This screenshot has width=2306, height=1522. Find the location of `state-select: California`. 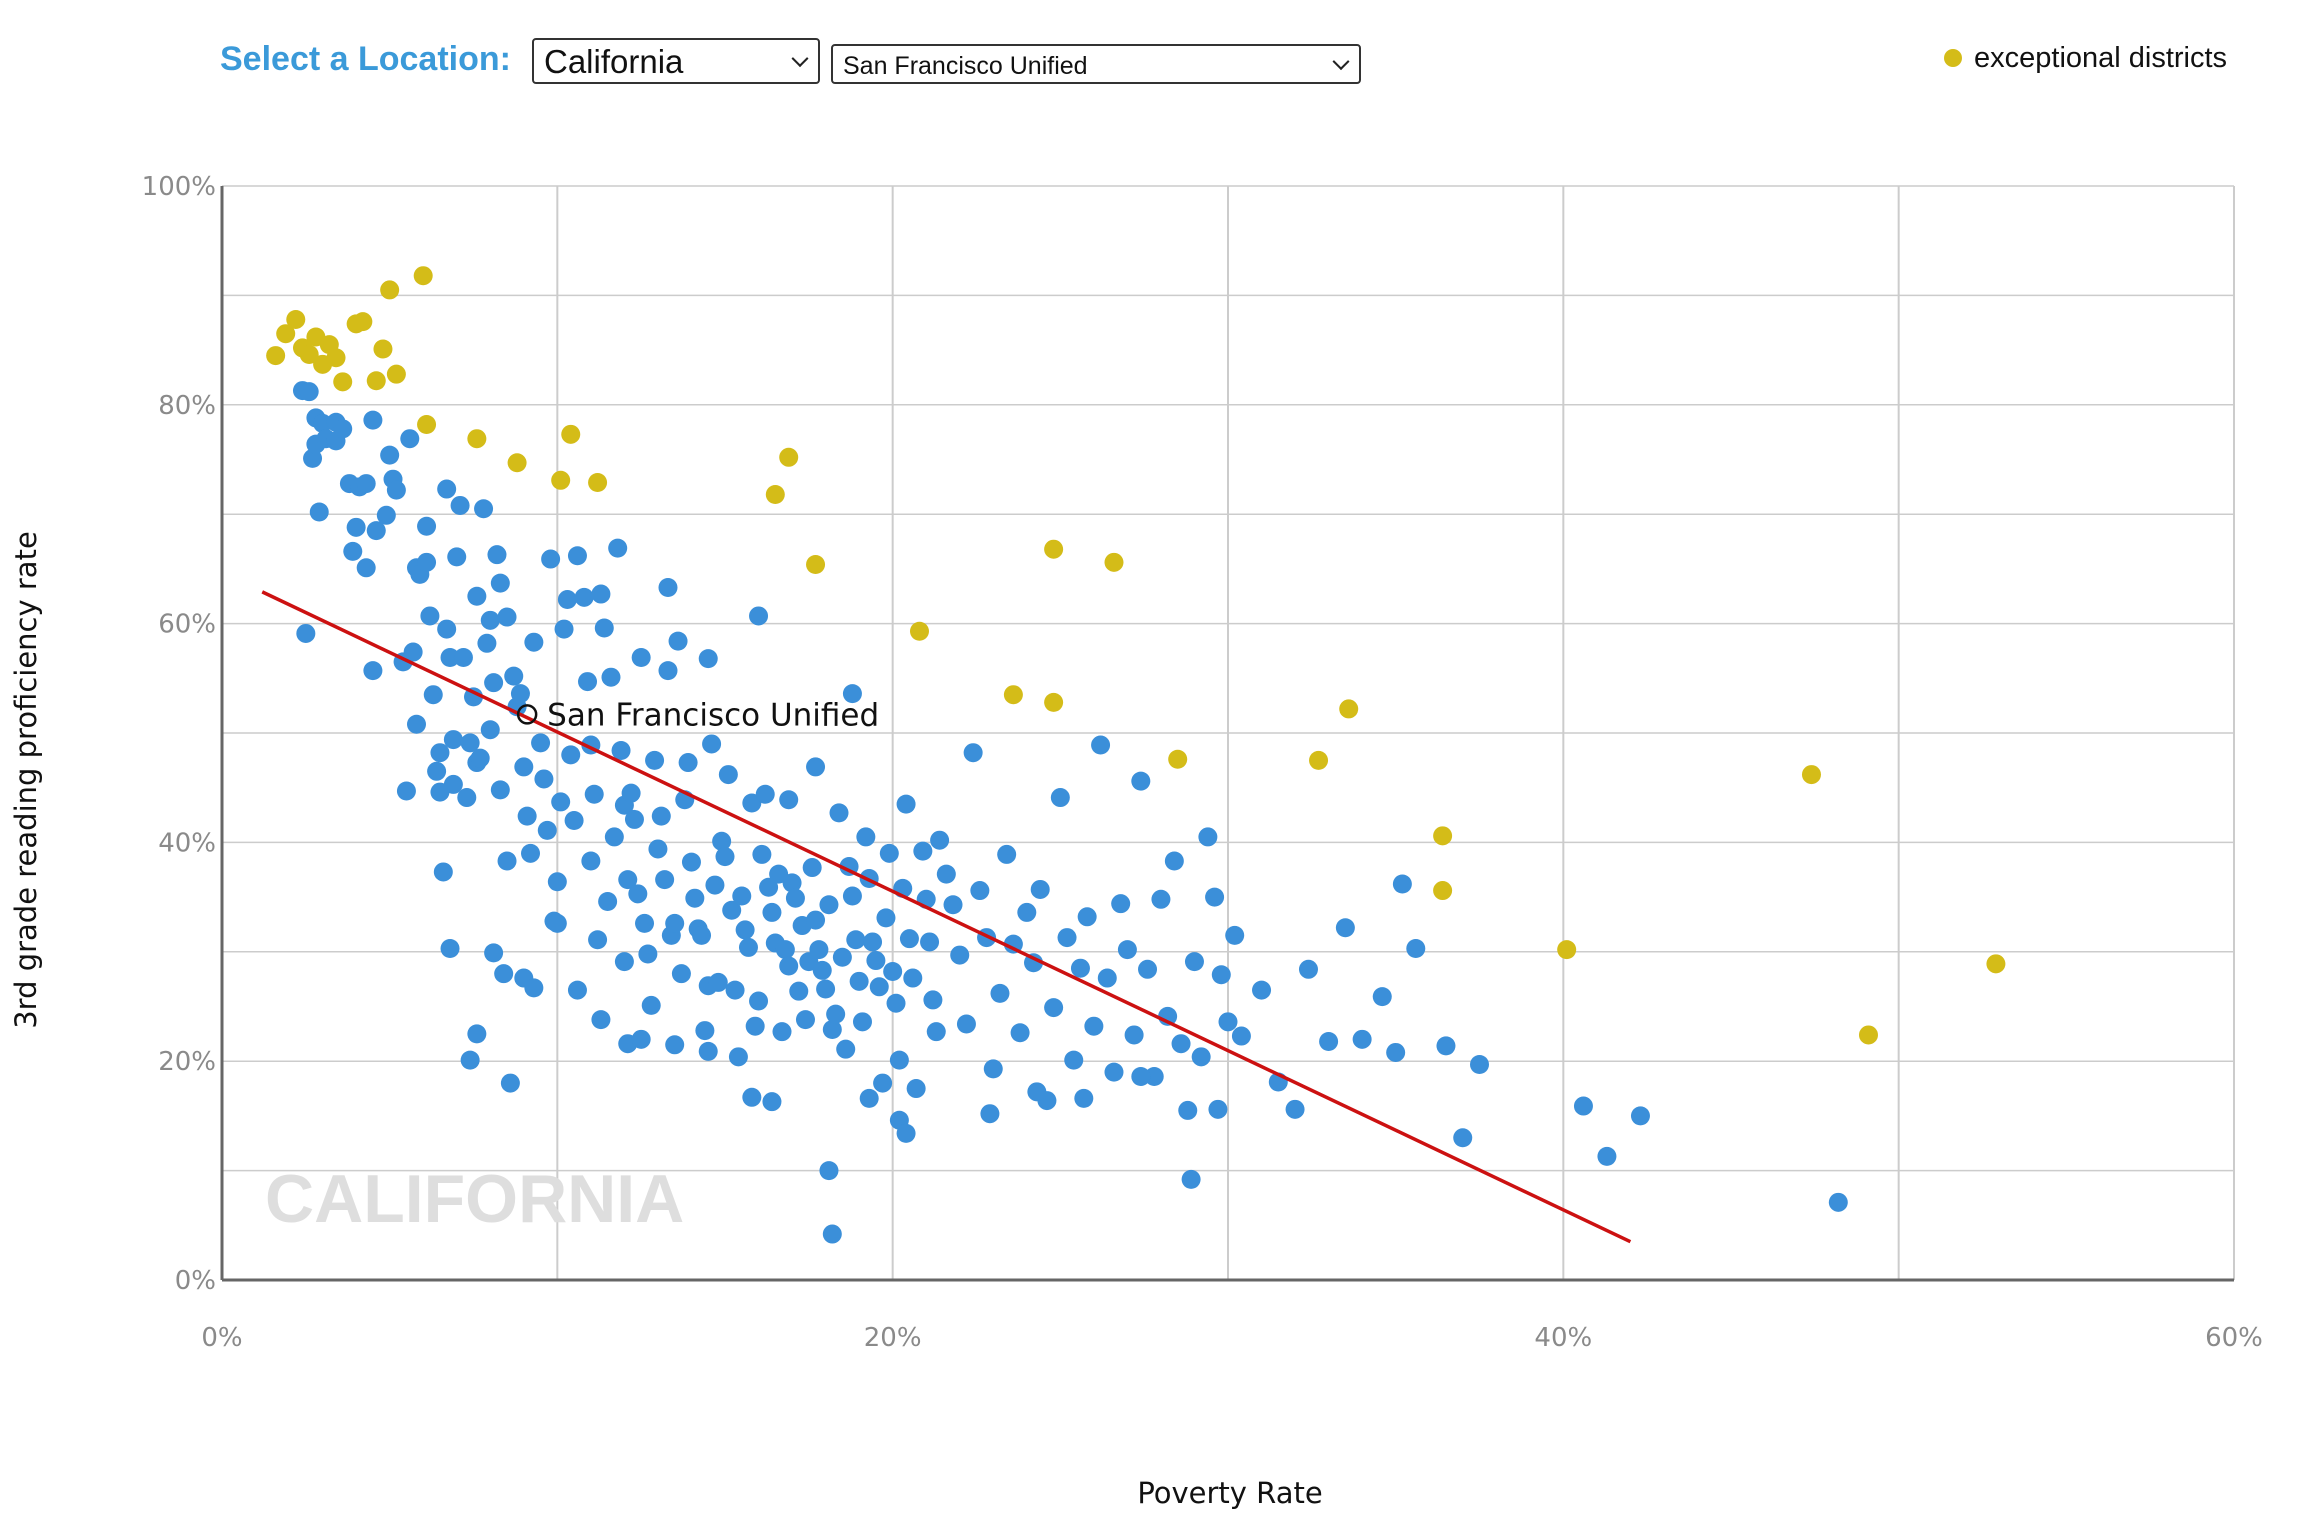

state-select: California is located at coordinates (676, 61).